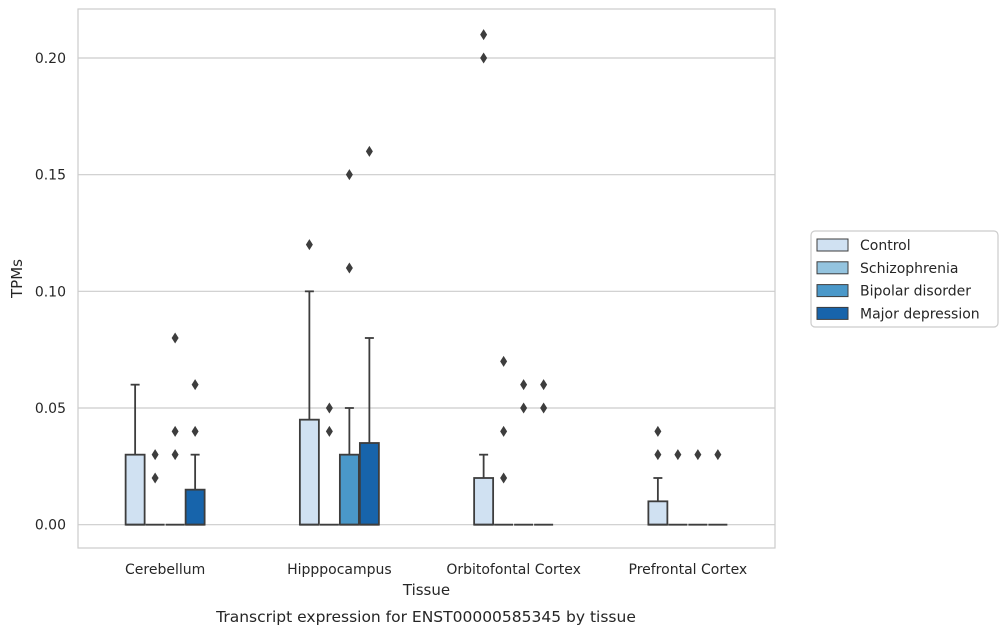 The width and height of the screenshot is (1007, 634). What do you see at coordinates (50, 409) in the screenshot?
I see `y-tick-label: 0.05` at bounding box center [50, 409].